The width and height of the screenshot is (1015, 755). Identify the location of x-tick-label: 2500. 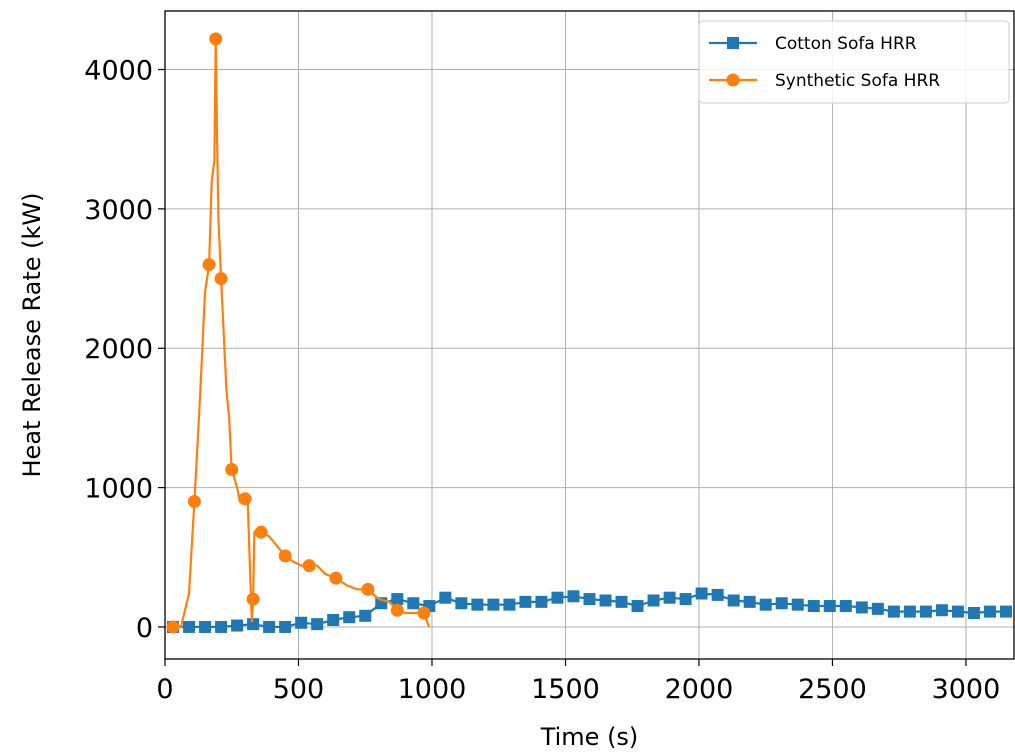
(832, 689).